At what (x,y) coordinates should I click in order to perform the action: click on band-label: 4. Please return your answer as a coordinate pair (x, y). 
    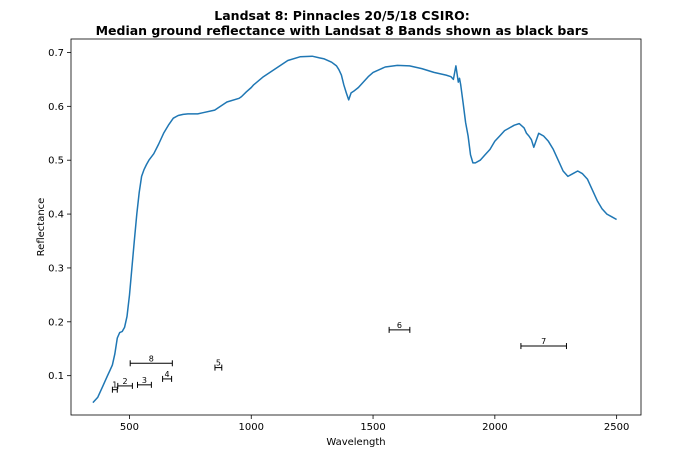
    Looking at the image, I should click on (167, 374).